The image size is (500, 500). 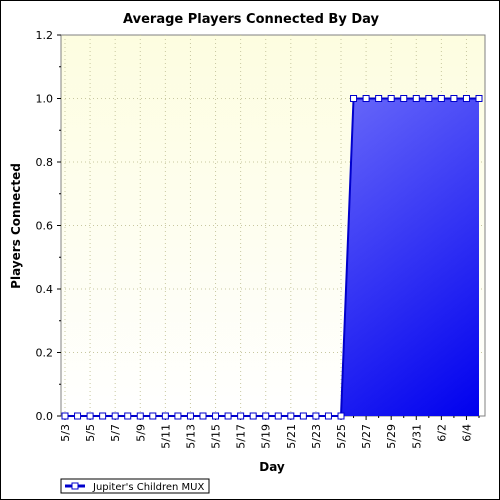 What do you see at coordinates (140, 433) in the screenshot?
I see `x-tick-label: 5/9` at bounding box center [140, 433].